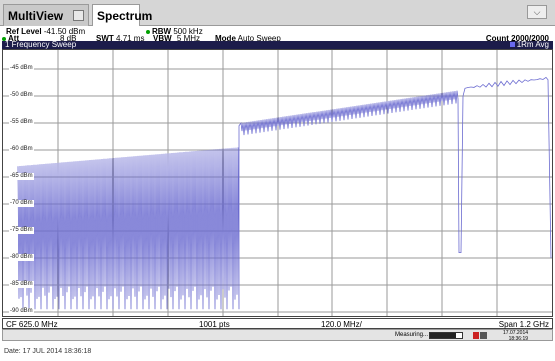 This screenshot has height=361, width=555. Describe the element at coordinates (41, 44) in the screenshot. I see `sweep-title: 1 Frequency Sweep` at that location.